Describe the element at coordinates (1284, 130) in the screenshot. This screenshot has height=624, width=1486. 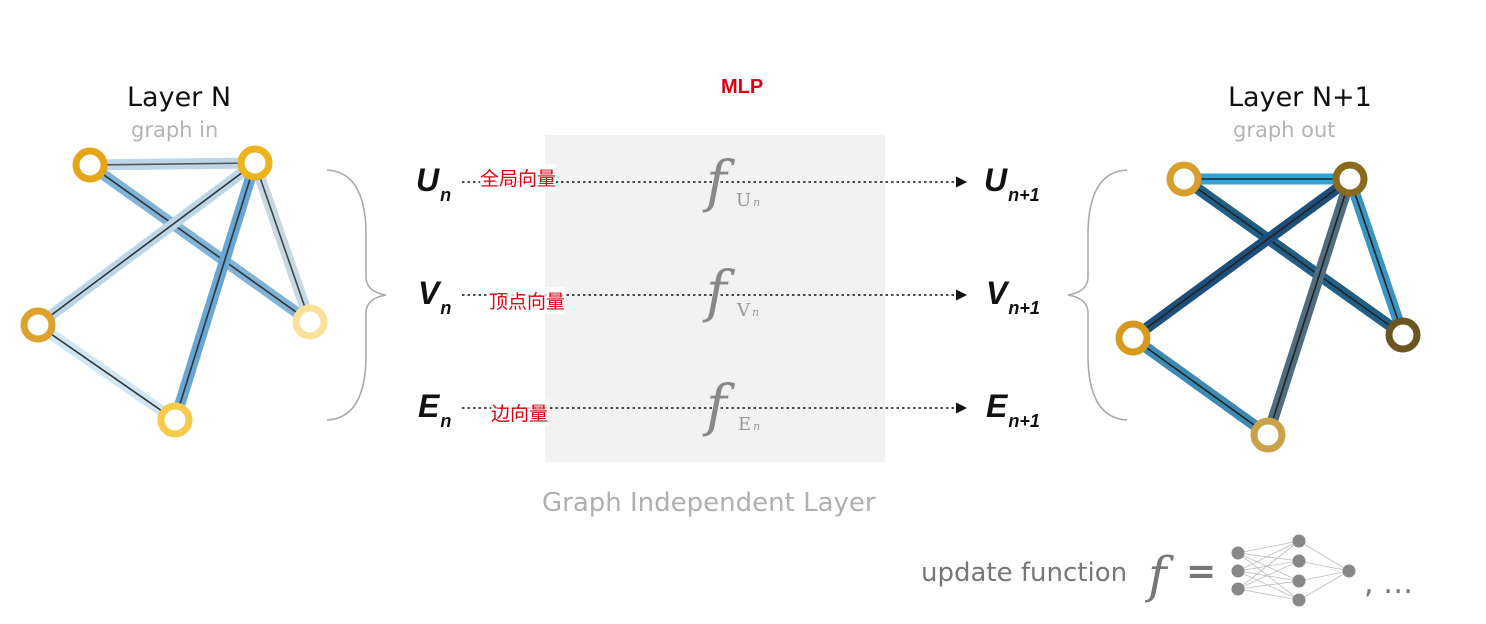
I see `right-graph-subtitle: graph out` at that location.